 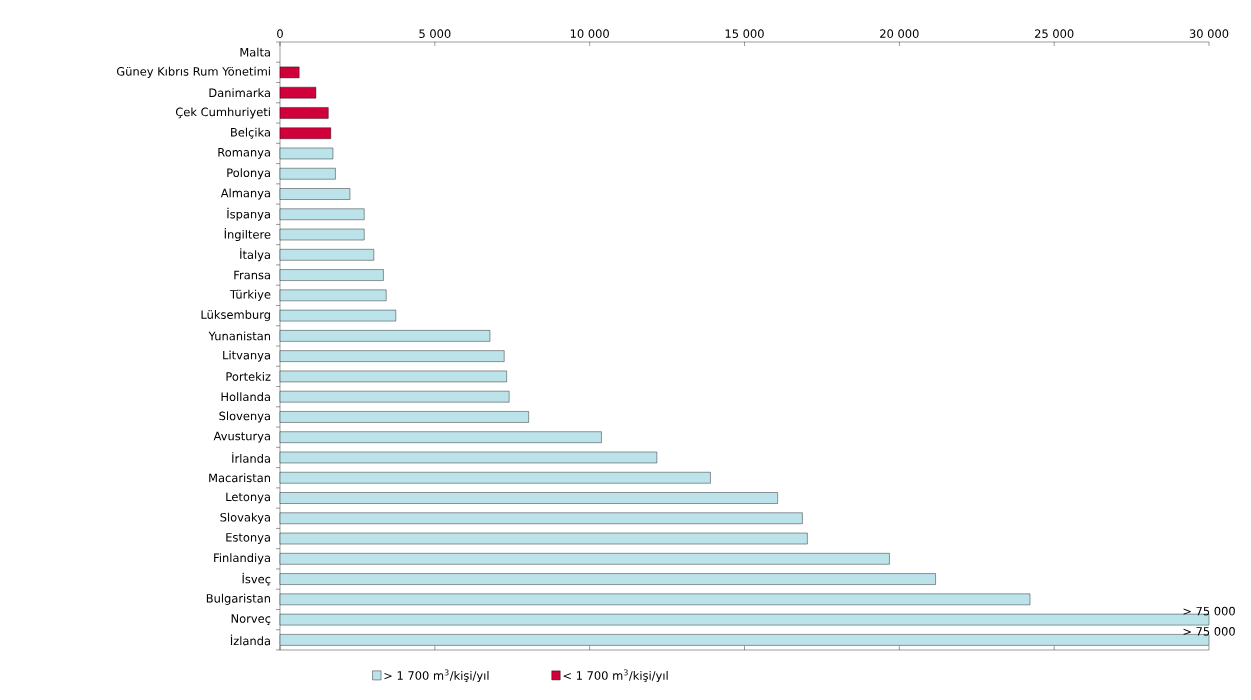 I want to click on y-tick-label: Estonya, so click(x=248, y=538).